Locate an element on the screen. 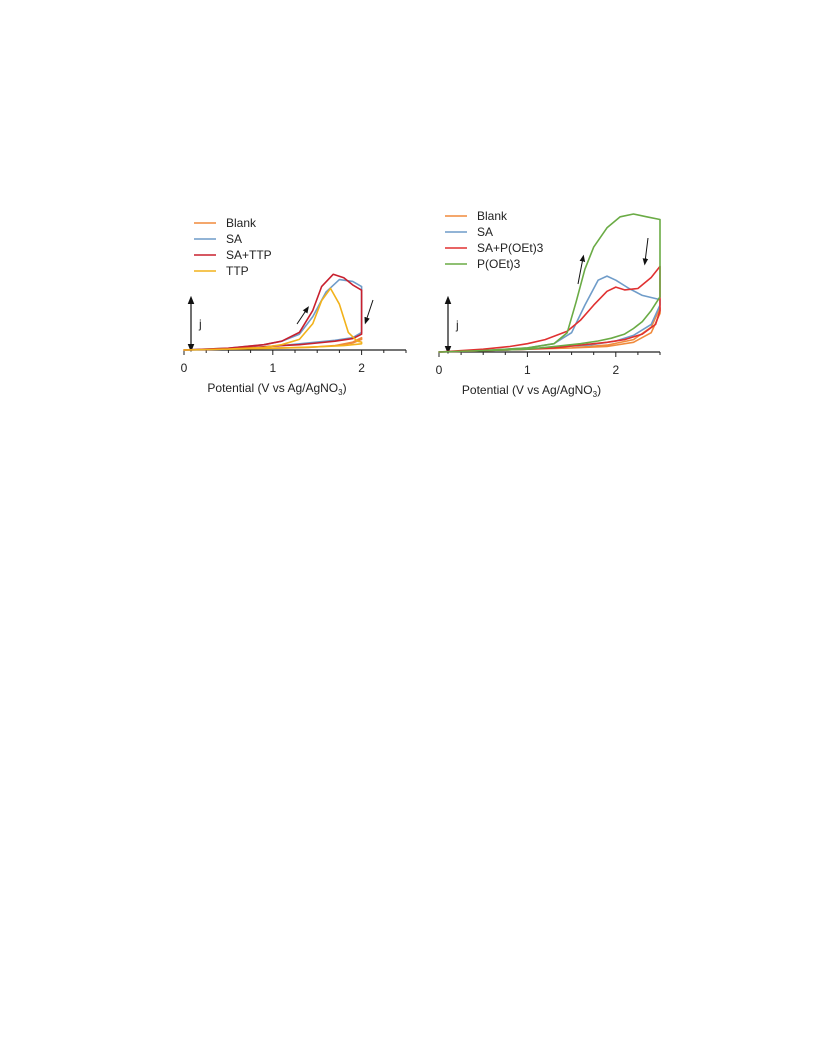 This screenshot has height=1056, width=816. series-line-sa is located at coordinates (273, 314).